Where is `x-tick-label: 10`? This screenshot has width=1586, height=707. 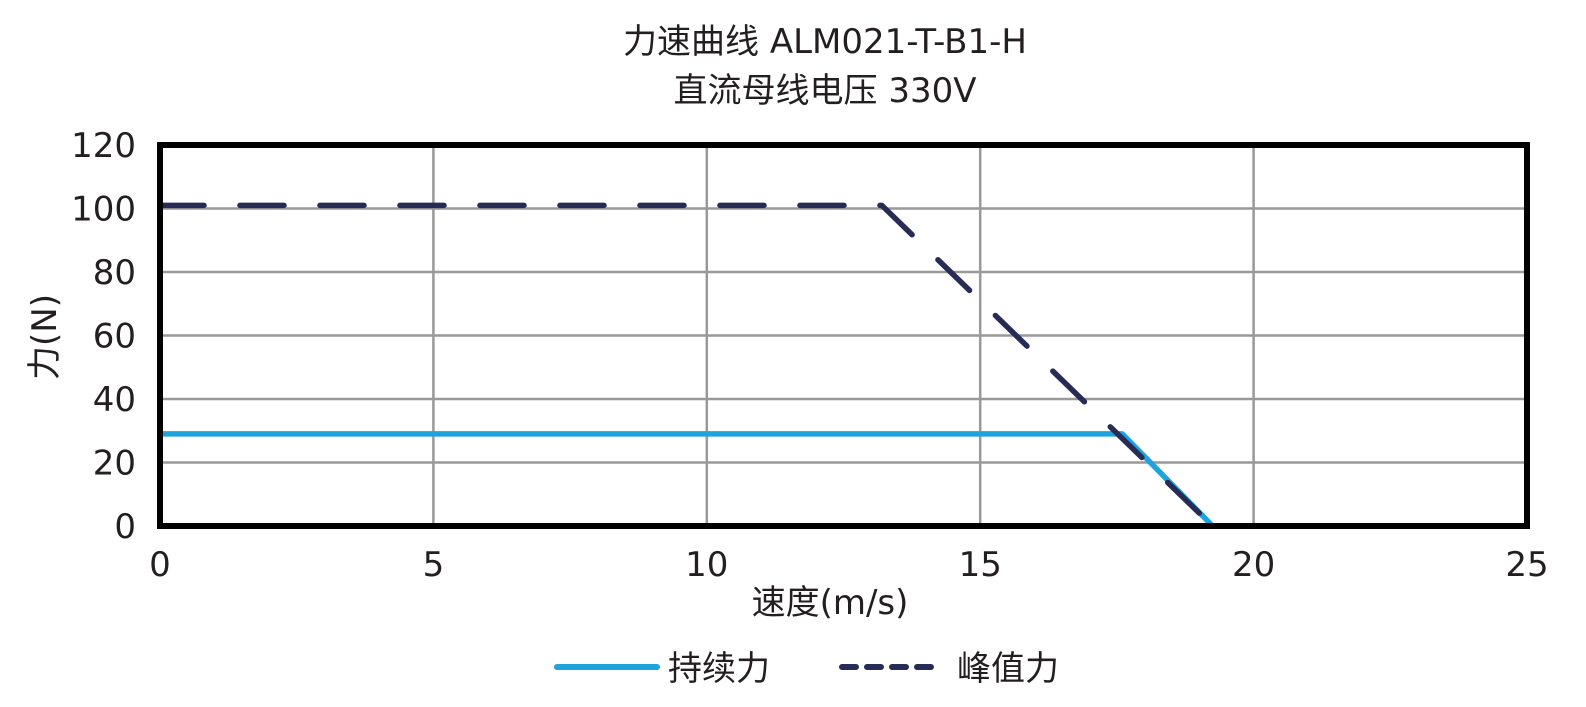 x-tick-label: 10 is located at coordinates (706, 565).